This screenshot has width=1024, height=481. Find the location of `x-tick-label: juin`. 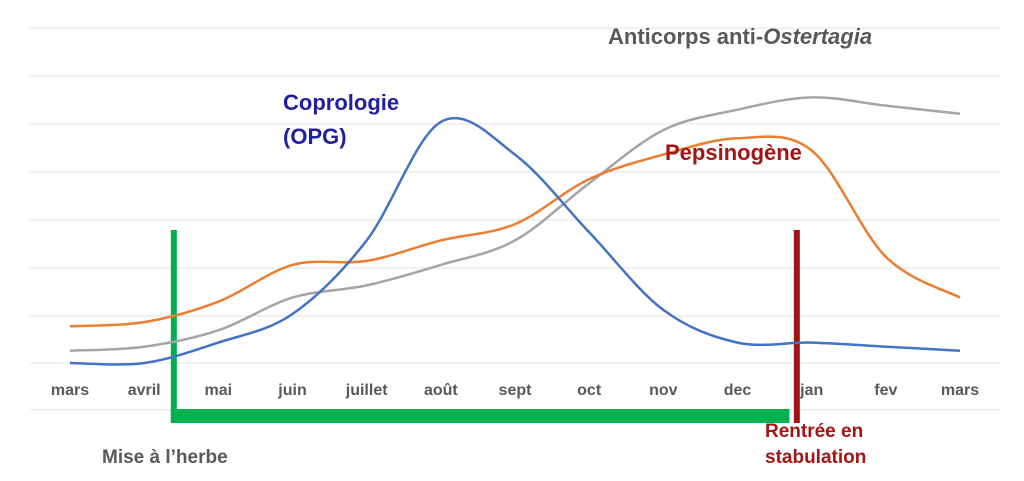

x-tick-label: juin is located at coordinates (291, 390).